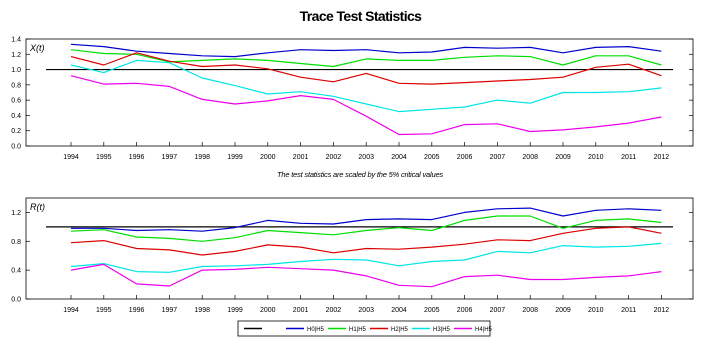  What do you see at coordinates (301, 310) in the screenshot?
I see `panel-2-xtick-label: 2001` at bounding box center [301, 310].